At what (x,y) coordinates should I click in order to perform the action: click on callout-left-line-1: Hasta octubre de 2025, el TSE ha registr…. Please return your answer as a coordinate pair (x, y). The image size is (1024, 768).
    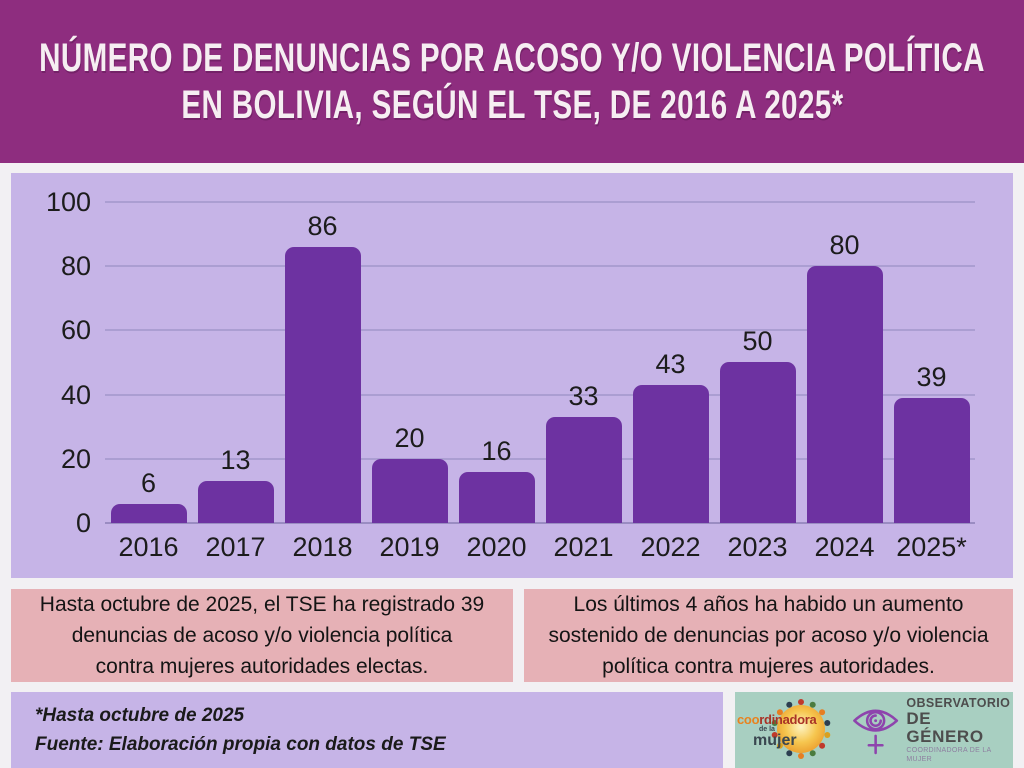
    Looking at the image, I should click on (262, 604).